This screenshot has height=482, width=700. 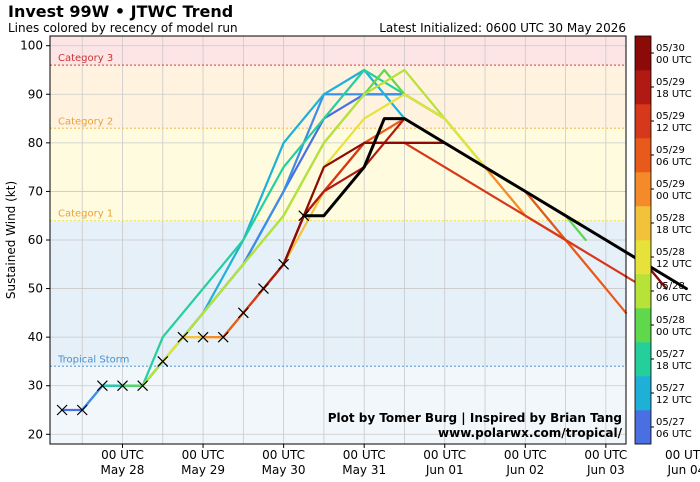 I want to click on colorbar-tick-date-1: 05/27, so click(x=670, y=388).